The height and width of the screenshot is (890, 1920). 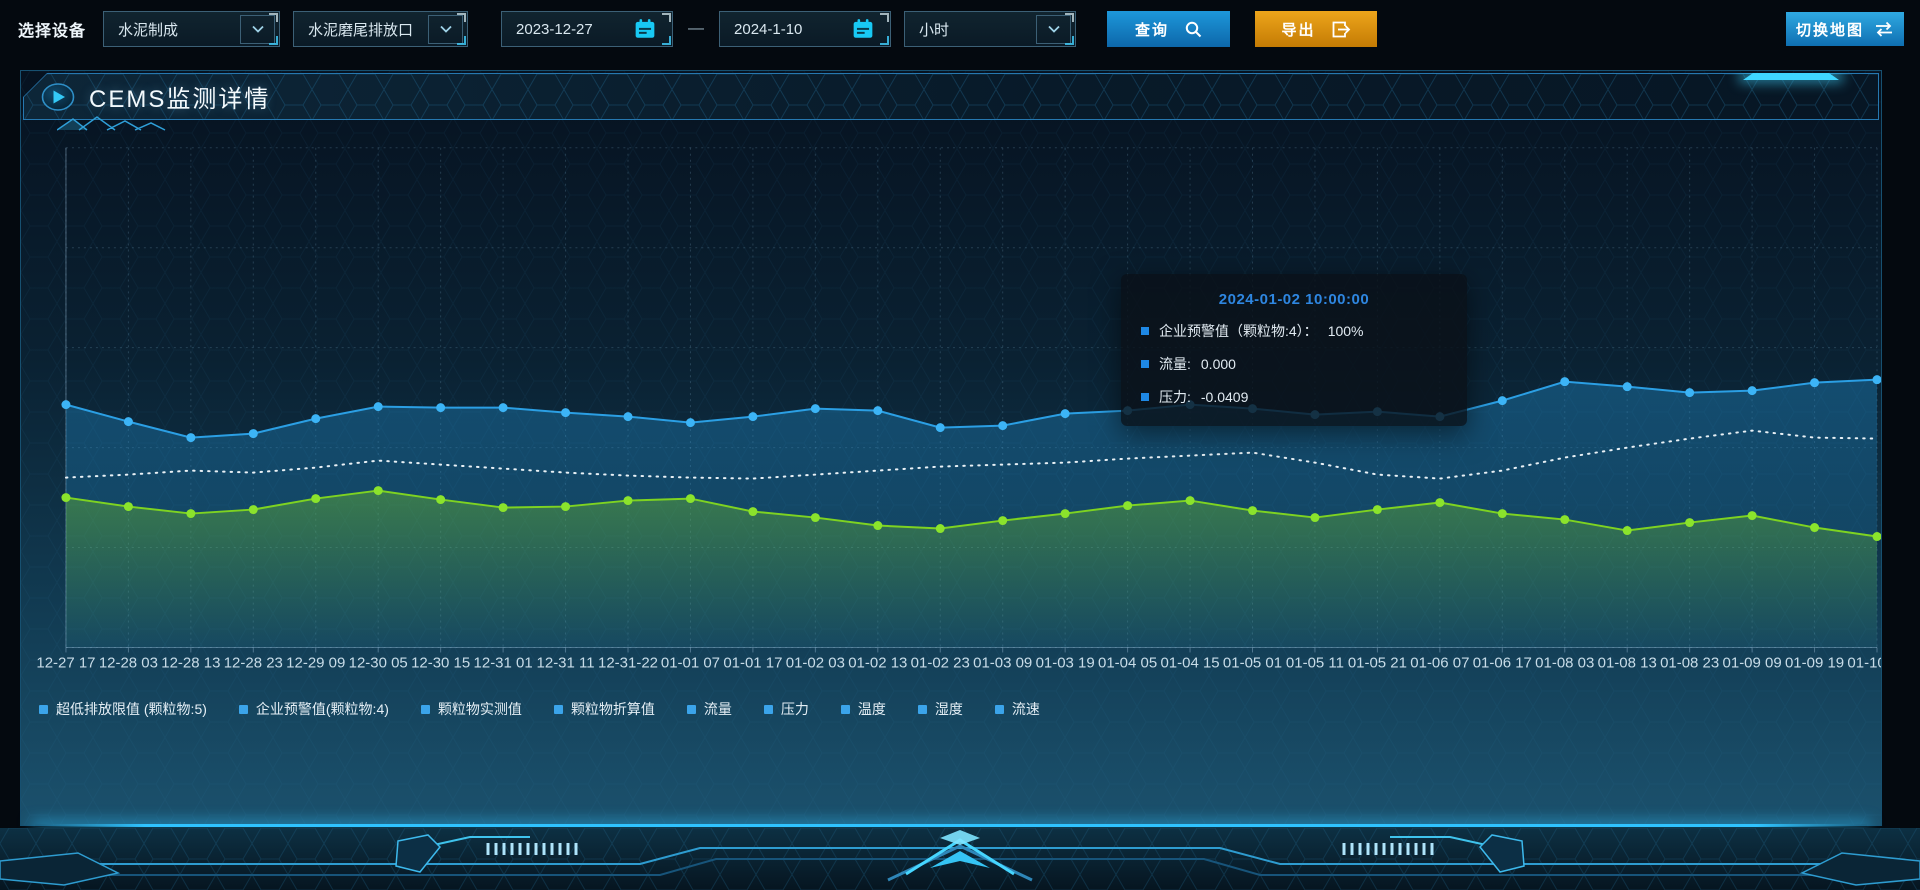 What do you see at coordinates (1315, 662) in the screenshot?
I see `x-axis-label: 01-05 11` at bounding box center [1315, 662].